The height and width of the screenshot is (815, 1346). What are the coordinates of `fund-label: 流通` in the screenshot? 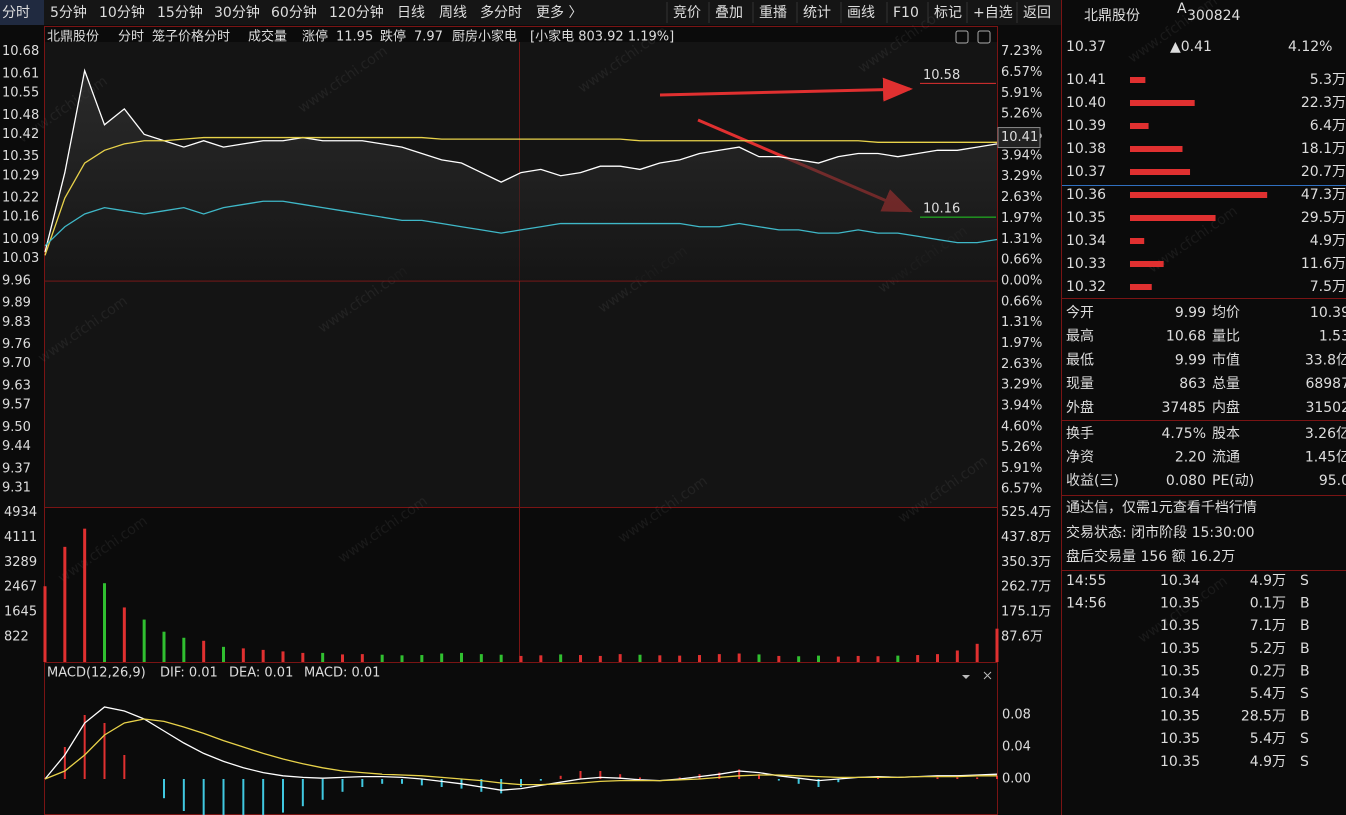 It's located at (1226, 458).